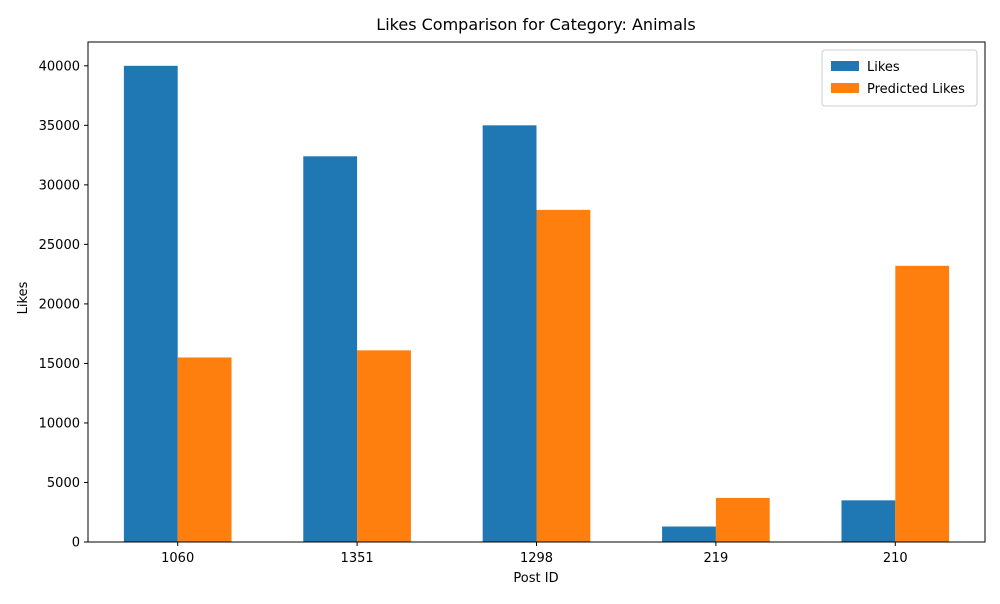  Describe the element at coordinates (535, 24) in the screenshot. I see `chart-title: Likes Comparison for Category: Animals` at that location.